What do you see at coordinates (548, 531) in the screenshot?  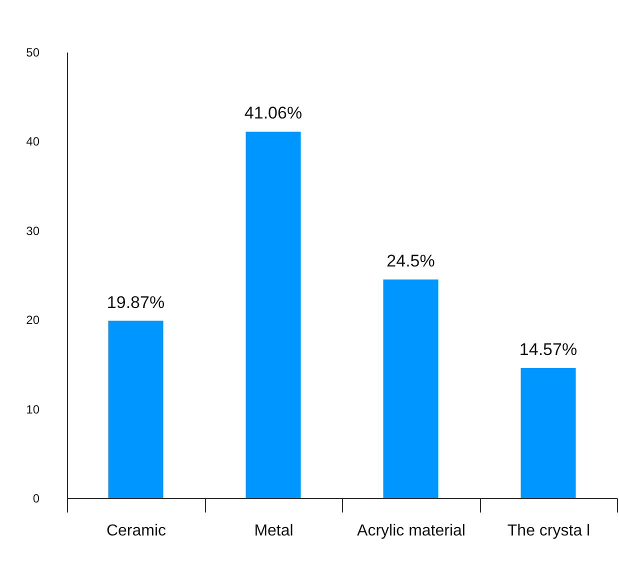 I see `x-tick-label: The crysta l` at bounding box center [548, 531].